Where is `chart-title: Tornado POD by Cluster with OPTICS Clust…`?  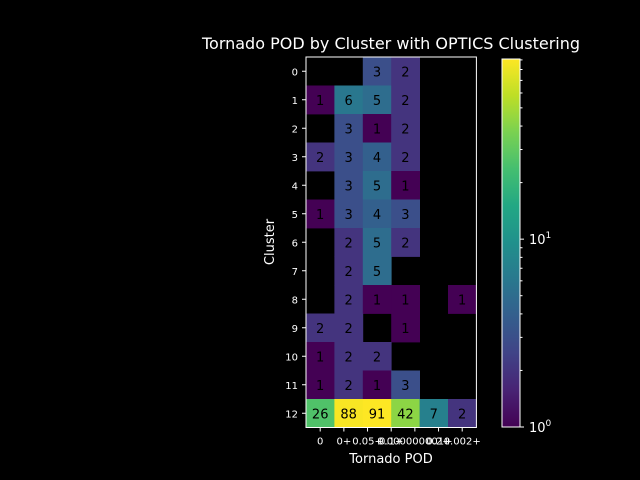
chart-title: Tornado POD by Cluster with OPTICS Clust… is located at coordinates (390, 43).